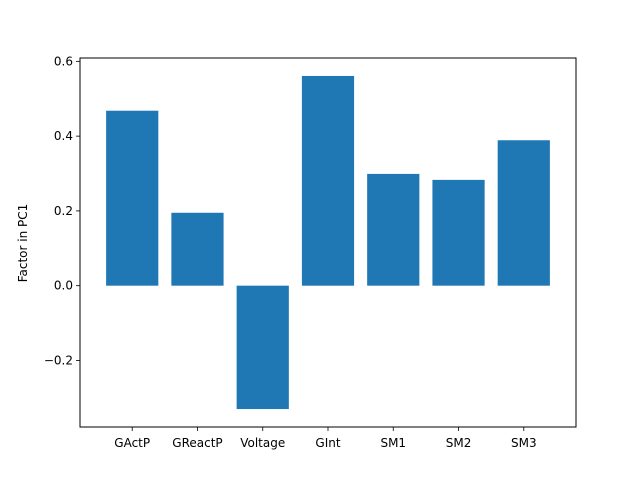 The image size is (640, 480). I want to click on y-tick-label: −0.2, so click(58, 360).